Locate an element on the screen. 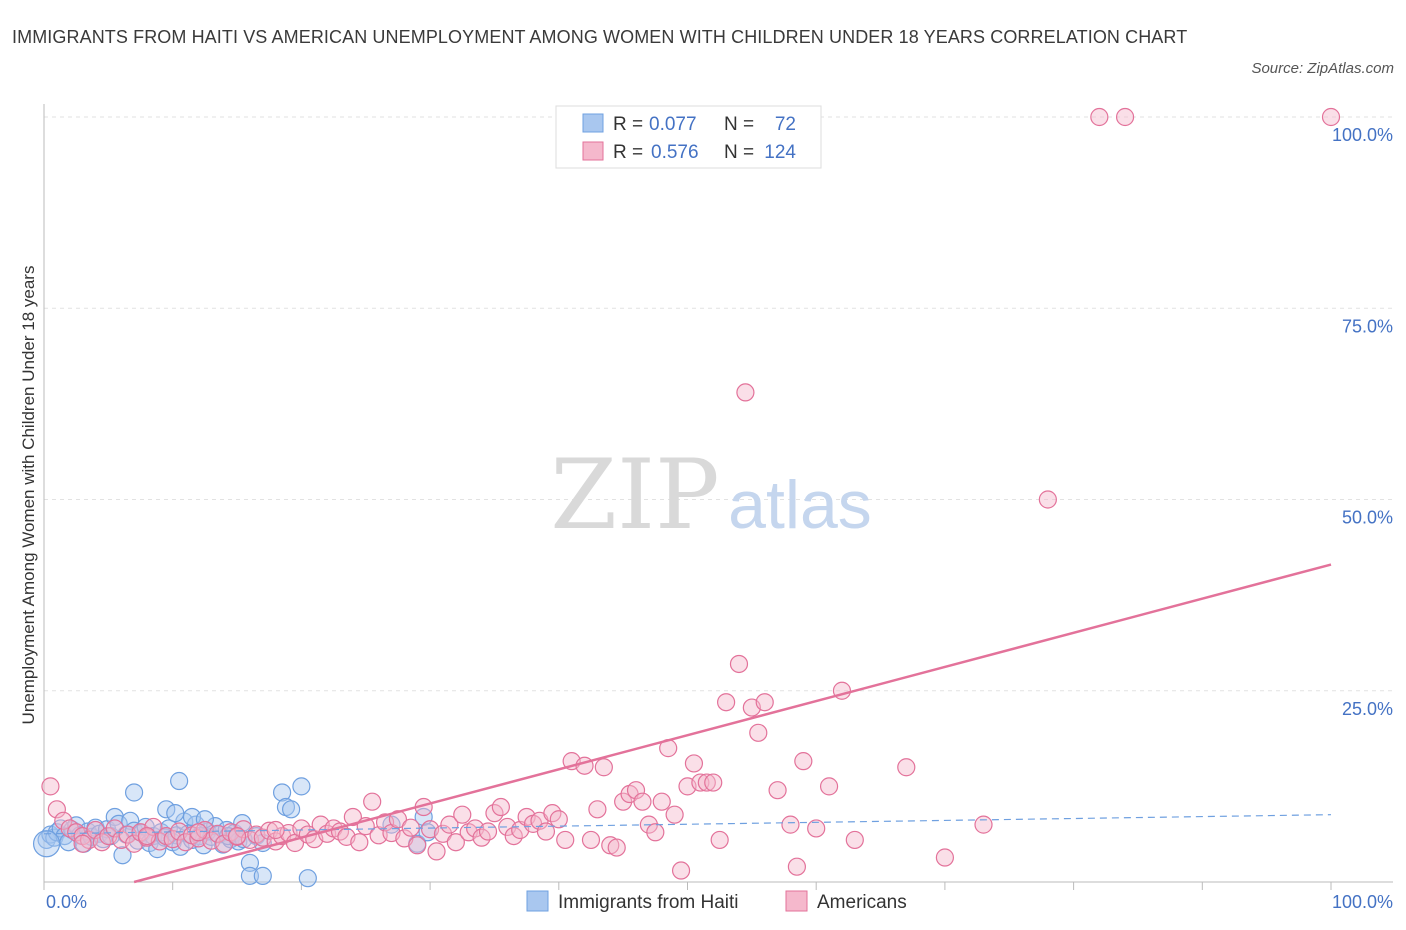 The width and height of the screenshot is (1406, 930). legend-swatch-americans is located at coordinates (593, 151).